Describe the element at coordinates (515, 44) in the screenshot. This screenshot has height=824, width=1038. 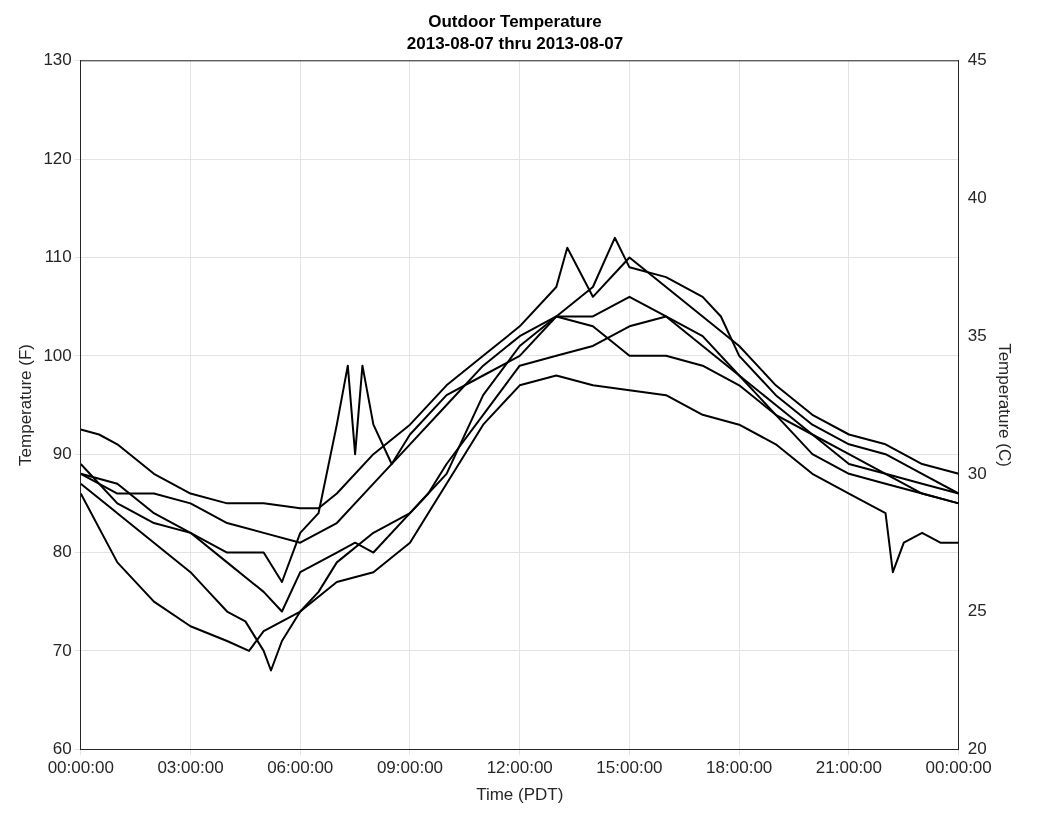
I see `chart-subtitle: 2013-08-07 thru 2013-08-07` at that location.